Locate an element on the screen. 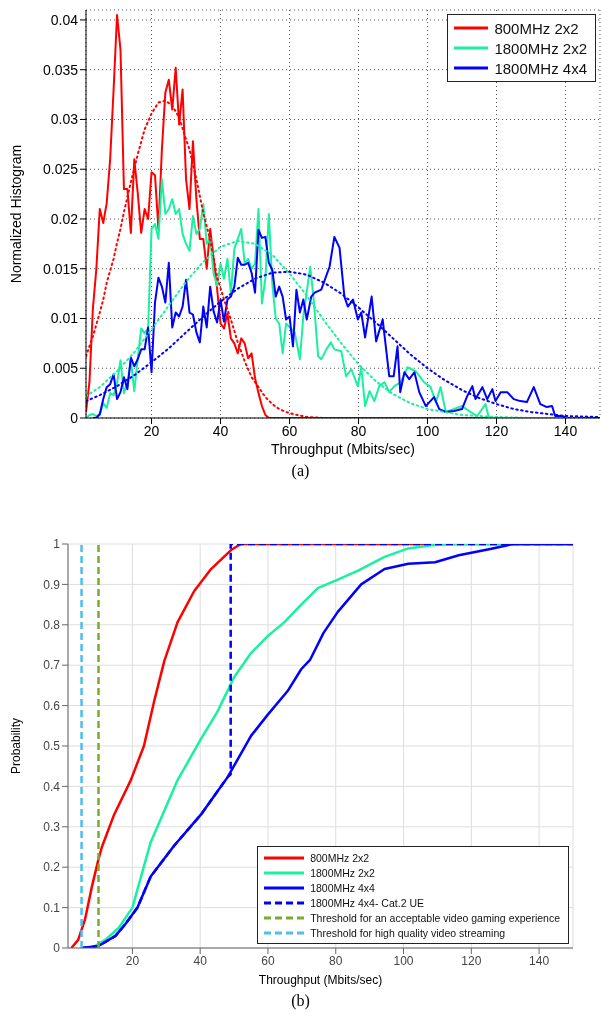 The width and height of the screenshot is (601, 1029). y-tick-label: 0.015 is located at coordinates (60, 268).